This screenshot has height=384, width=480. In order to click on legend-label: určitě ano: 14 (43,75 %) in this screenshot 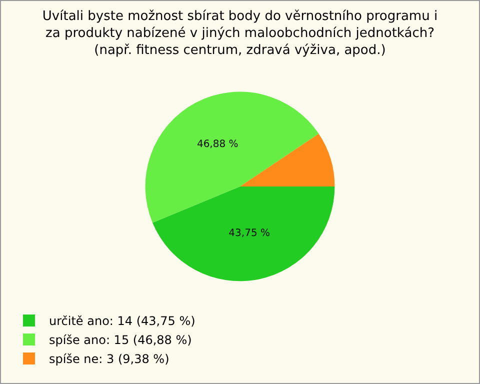, I will do `click(122, 321)`.